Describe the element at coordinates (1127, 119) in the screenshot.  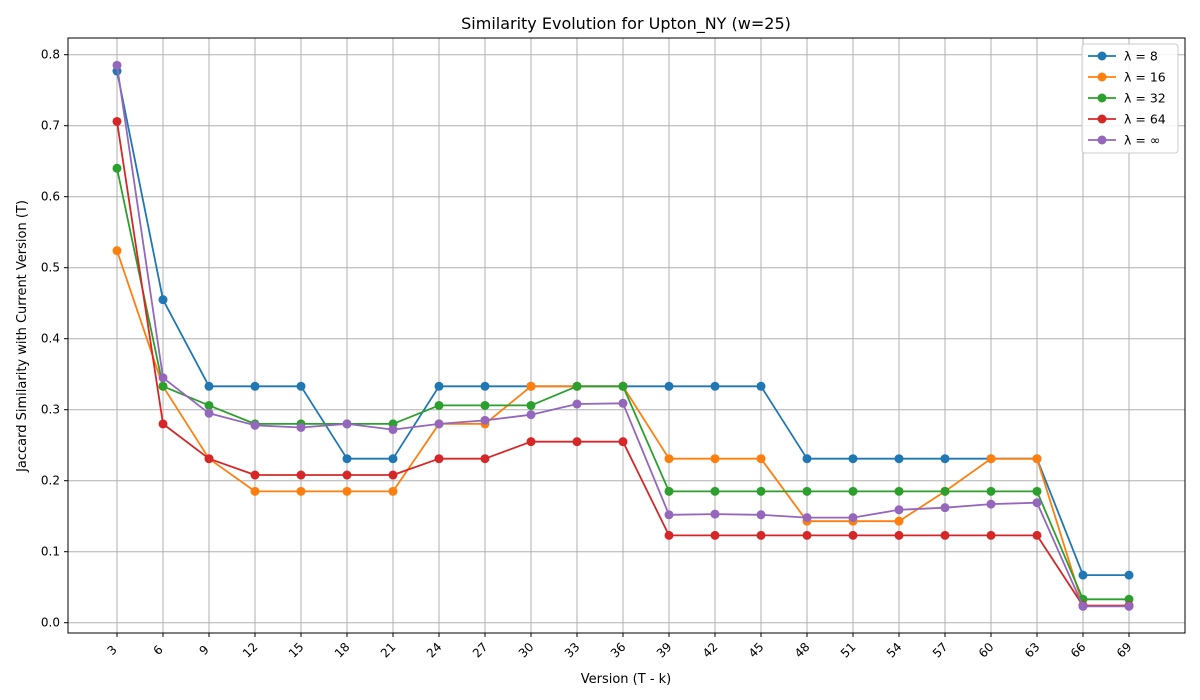
I see `legend-entry-3: λ = 64` at that location.